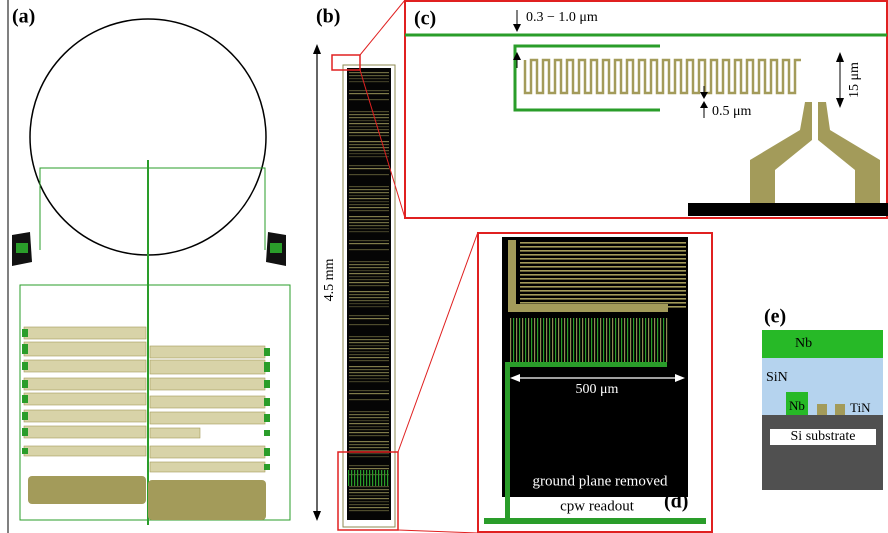 Image resolution: width=888 pixels, height=533 pixels. What do you see at coordinates (822, 398) in the screenshot?
I see `panel-e: Nb SiN Nb TiN Si substrate (e)` at bounding box center [822, 398].